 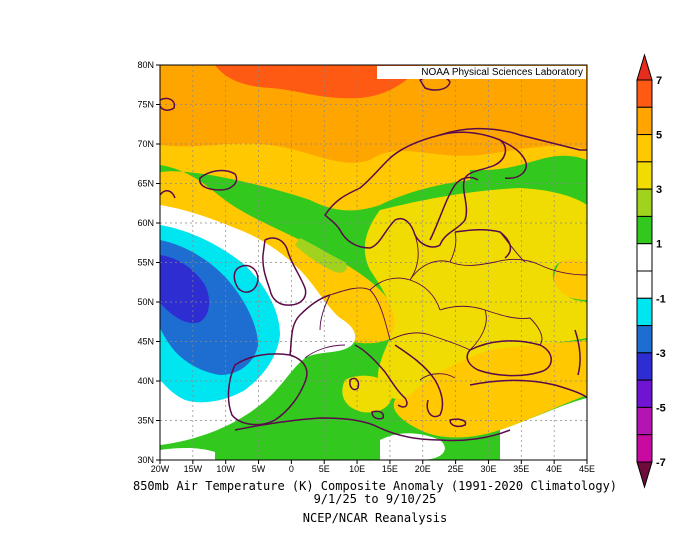 I want to click on longitude-axis: 20W 15W 10W 5W 0 5E 10E 15E 20E 25E 30E 35E 40E 45E, so click(x=373, y=467).